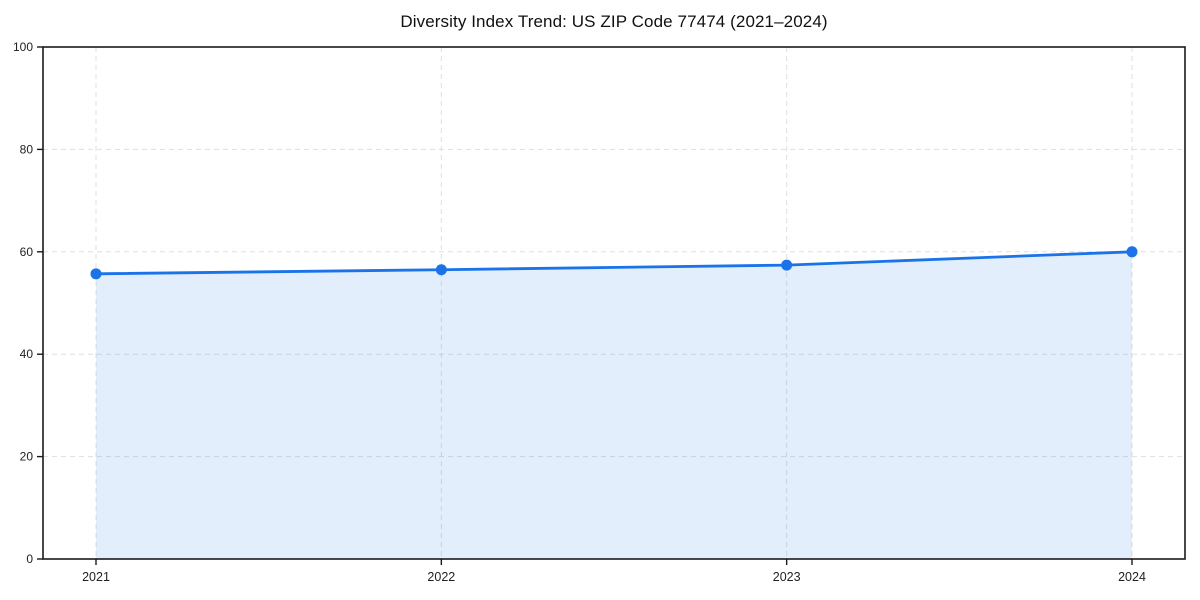  Describe the element at coordinates (27, 354) in the screenshot. I see `y-axis-tick-label: 40` at that location.